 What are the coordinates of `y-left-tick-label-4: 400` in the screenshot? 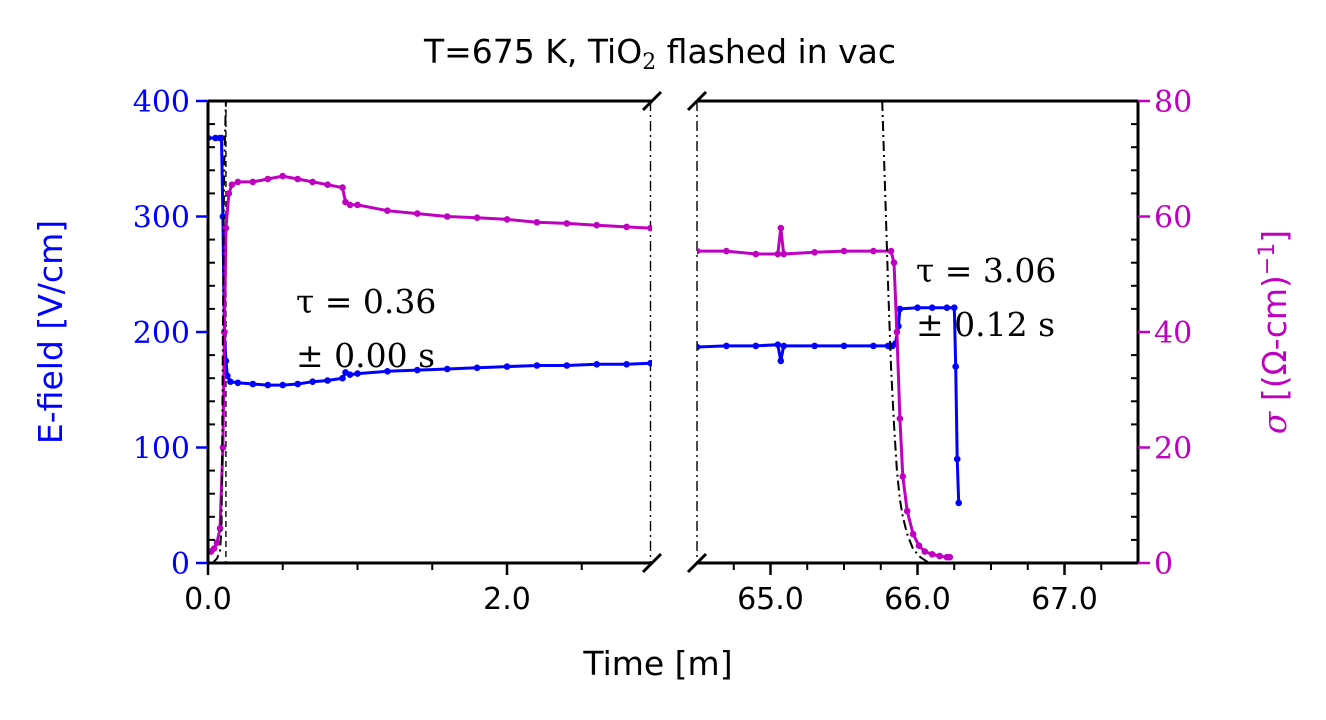 It's located at (161, 102).